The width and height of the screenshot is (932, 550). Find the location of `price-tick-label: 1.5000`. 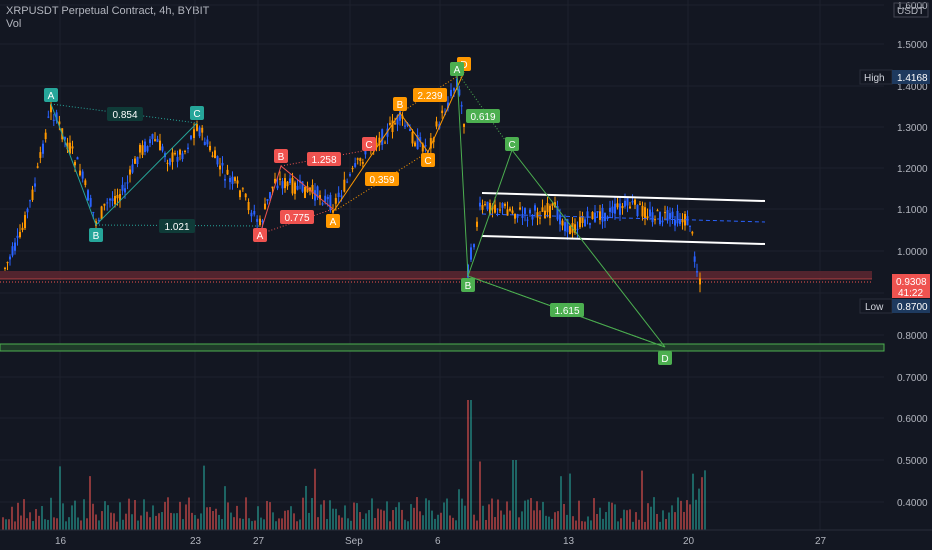

price-tick-label: 1.5000 is located at coordinates (912, 45).